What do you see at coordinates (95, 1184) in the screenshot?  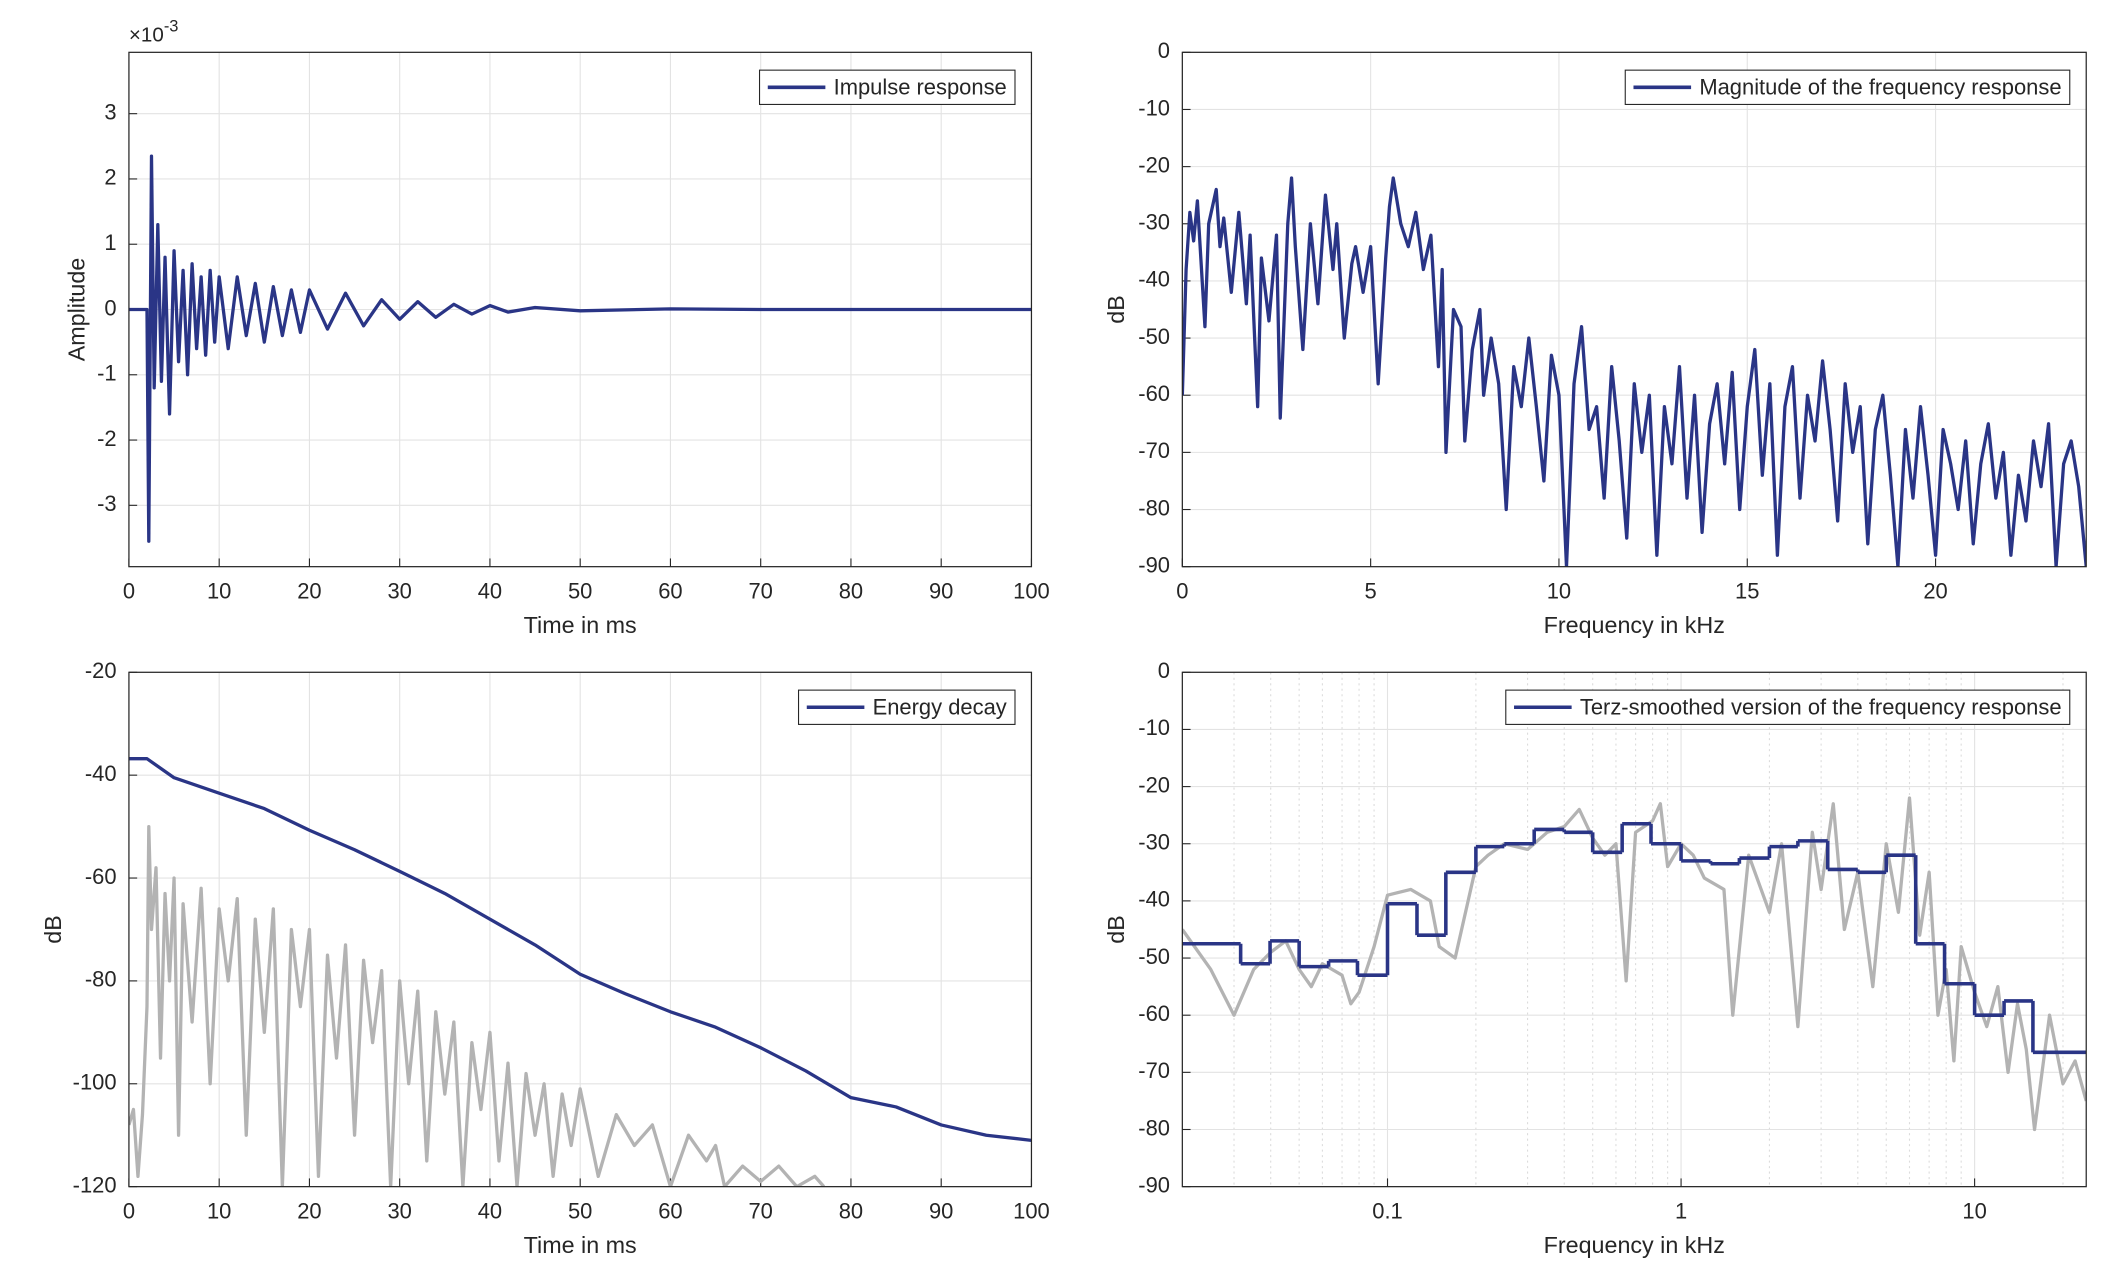 I see `y-tick-label: -120` at bounding box center [95, 1184].